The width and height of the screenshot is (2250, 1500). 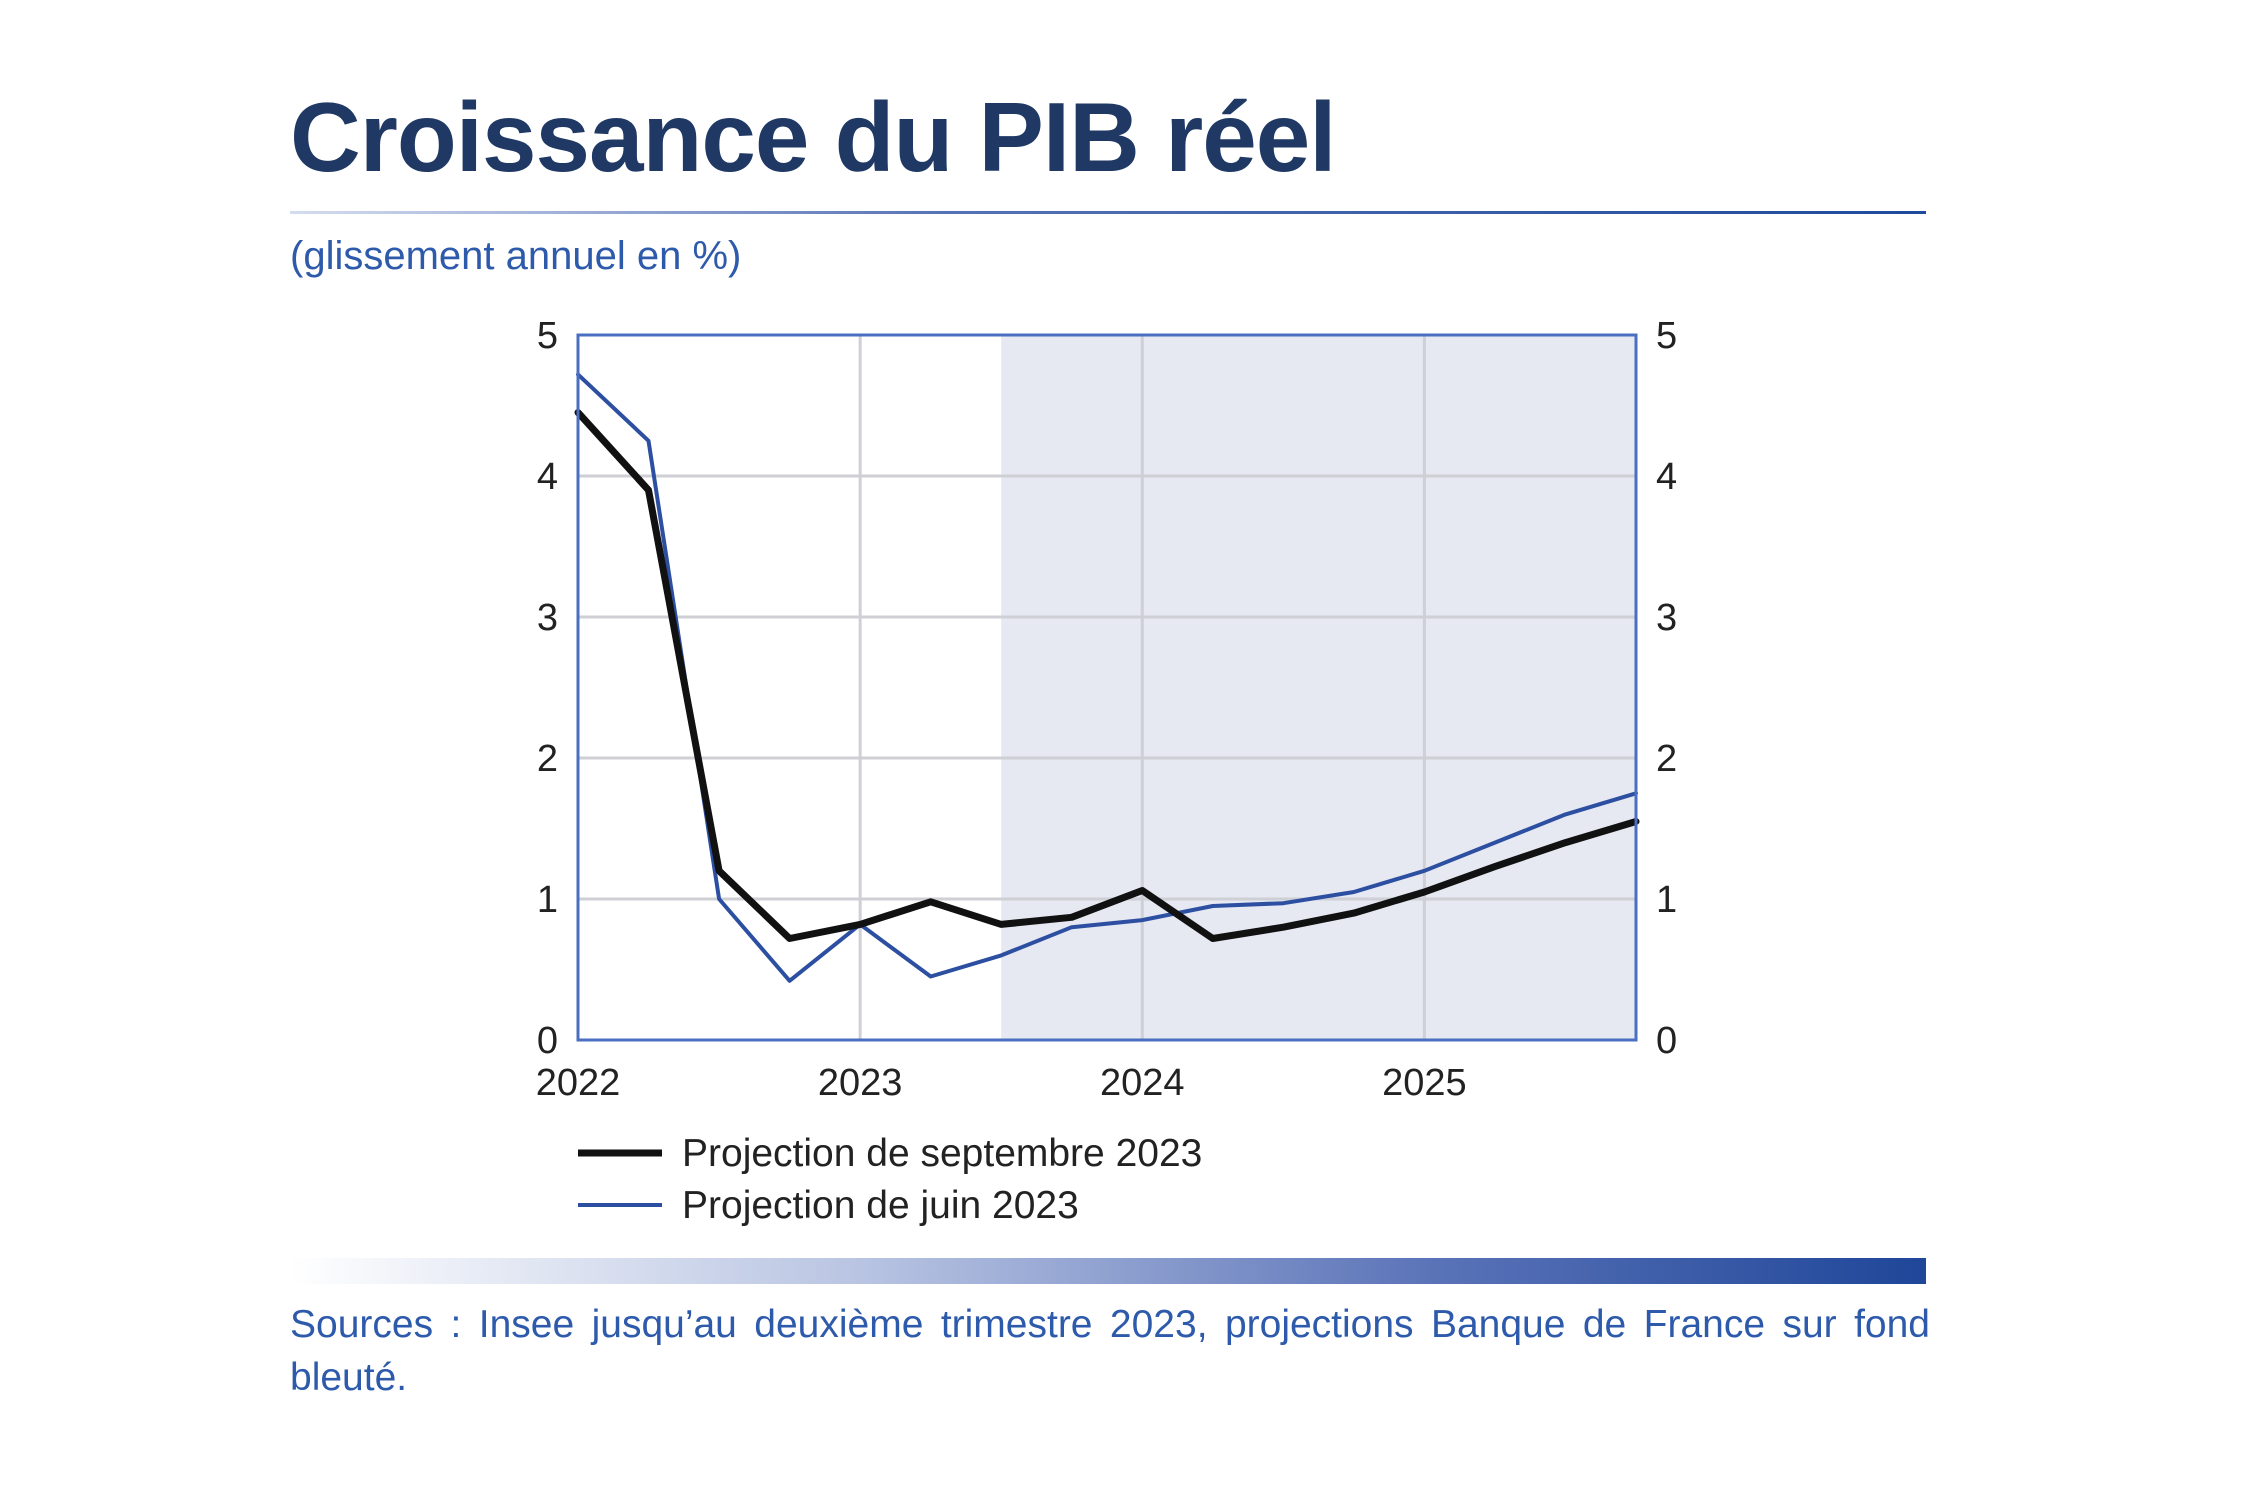 What do you see at coordinates (547, 1041) in the screenshot?
I see `y-tick-label-left: 0` at bounding box center [547, 1041].